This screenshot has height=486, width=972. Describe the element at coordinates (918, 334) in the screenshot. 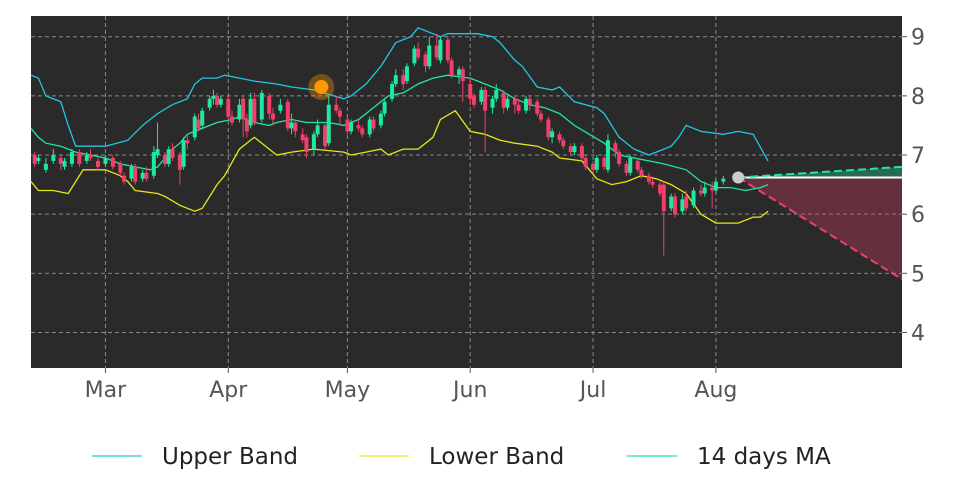

I see `y-tick-label-0: 4` at that location.